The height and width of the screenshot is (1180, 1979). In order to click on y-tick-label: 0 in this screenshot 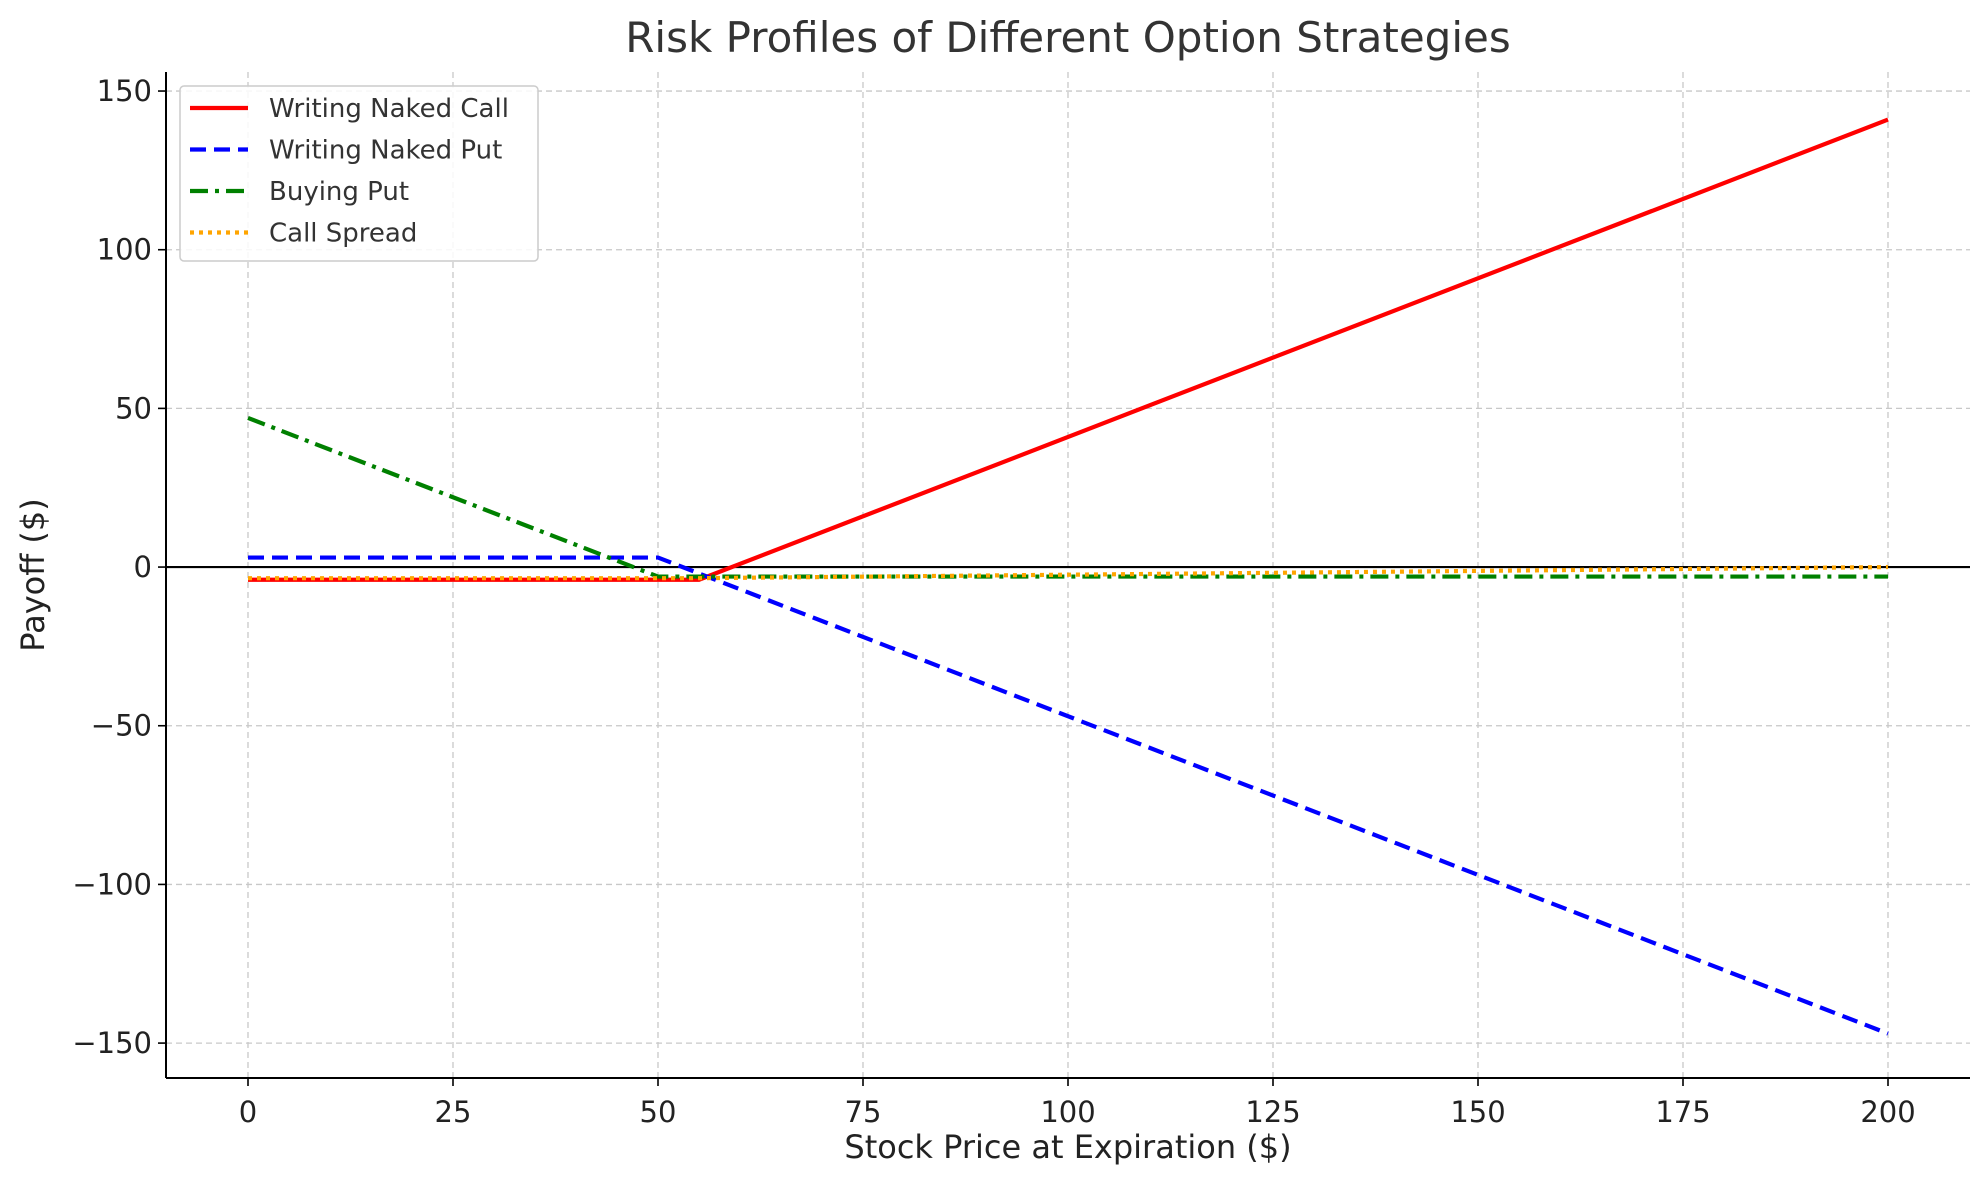, I will do `click(143, 567)`.